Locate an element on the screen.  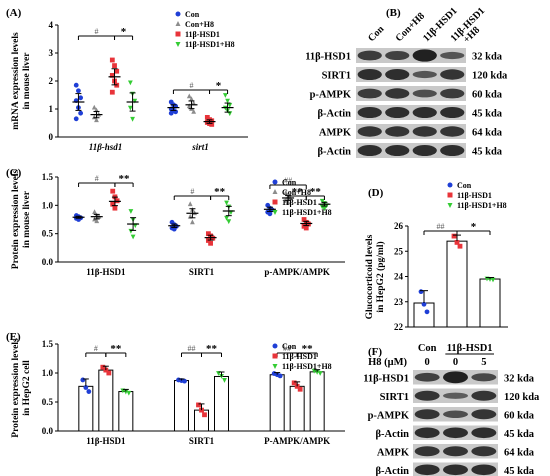
legend-label: 11β-HSD1 is located at coordinates (202, 34).